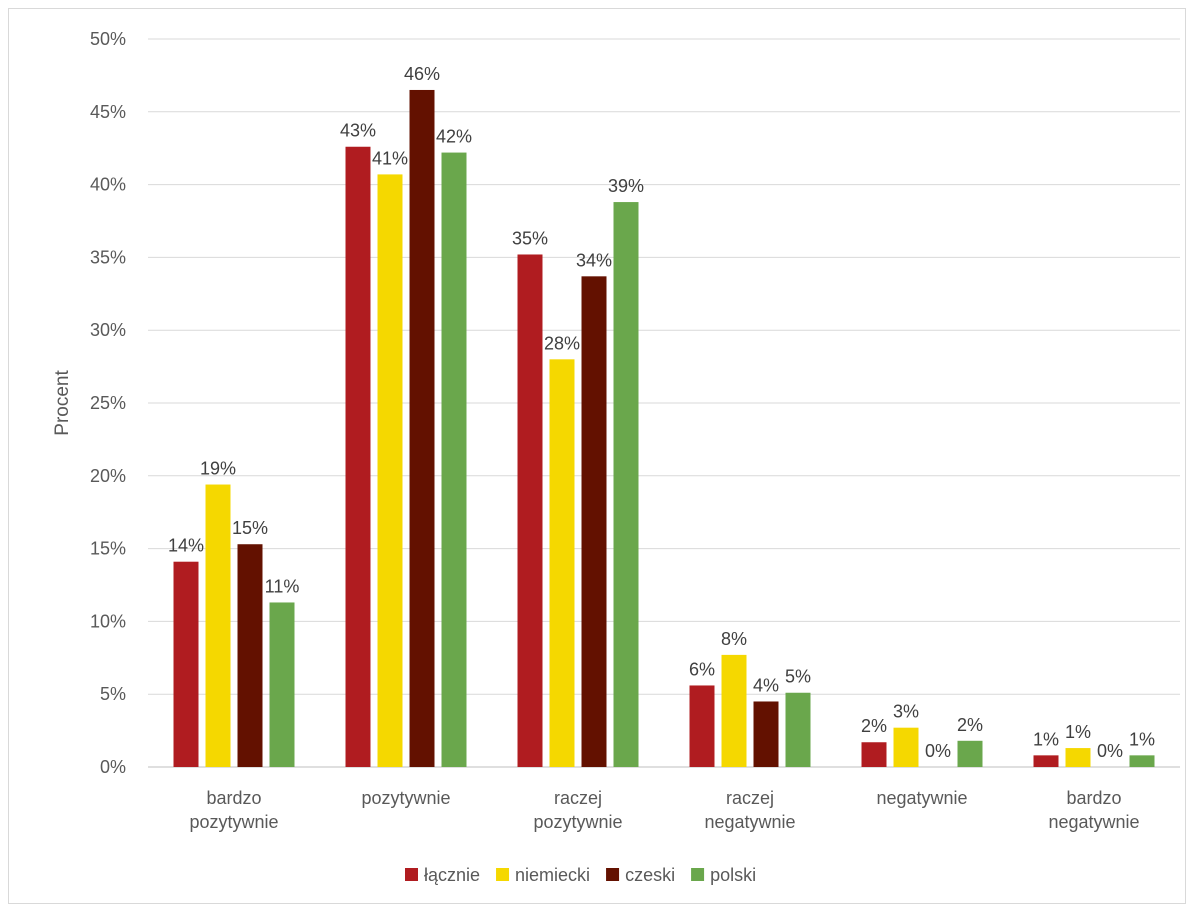  Describe the element at coordinates (358, 131) in the screenshot. I see `data-label: 43%` at that location.